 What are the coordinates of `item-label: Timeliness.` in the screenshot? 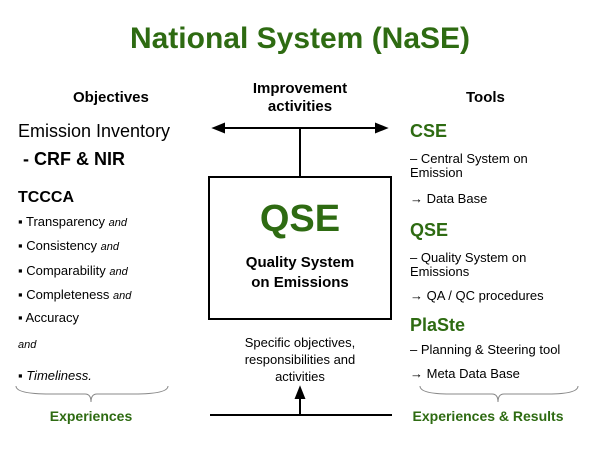 It's located at (59, 375).